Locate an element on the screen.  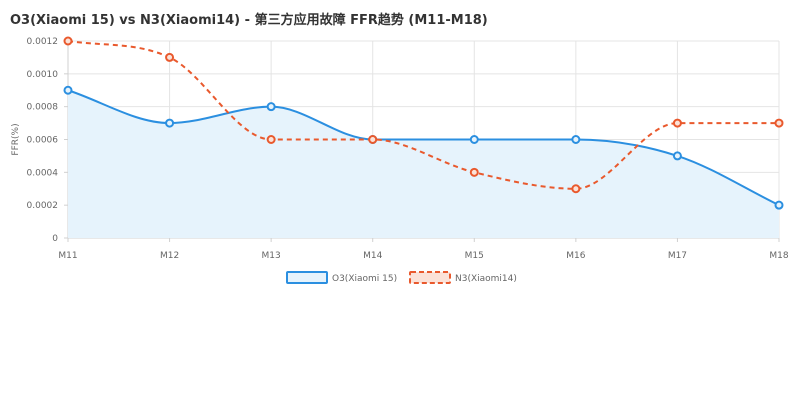
y-tick-label: 0.0002 is located at coordinates (43, 206).